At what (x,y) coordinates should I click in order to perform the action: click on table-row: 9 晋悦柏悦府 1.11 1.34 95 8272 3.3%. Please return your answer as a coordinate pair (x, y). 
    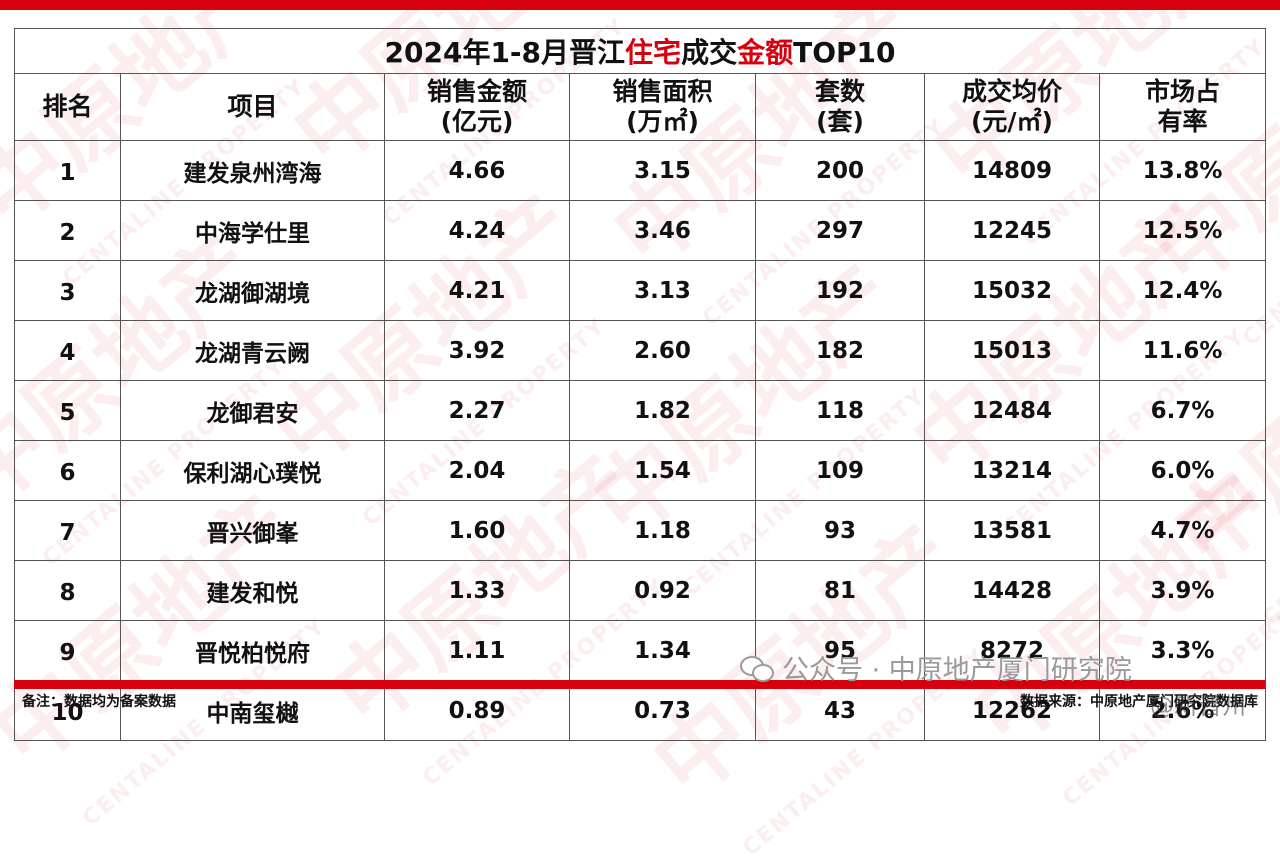
    Looking at the image, I should click on (640, 650).